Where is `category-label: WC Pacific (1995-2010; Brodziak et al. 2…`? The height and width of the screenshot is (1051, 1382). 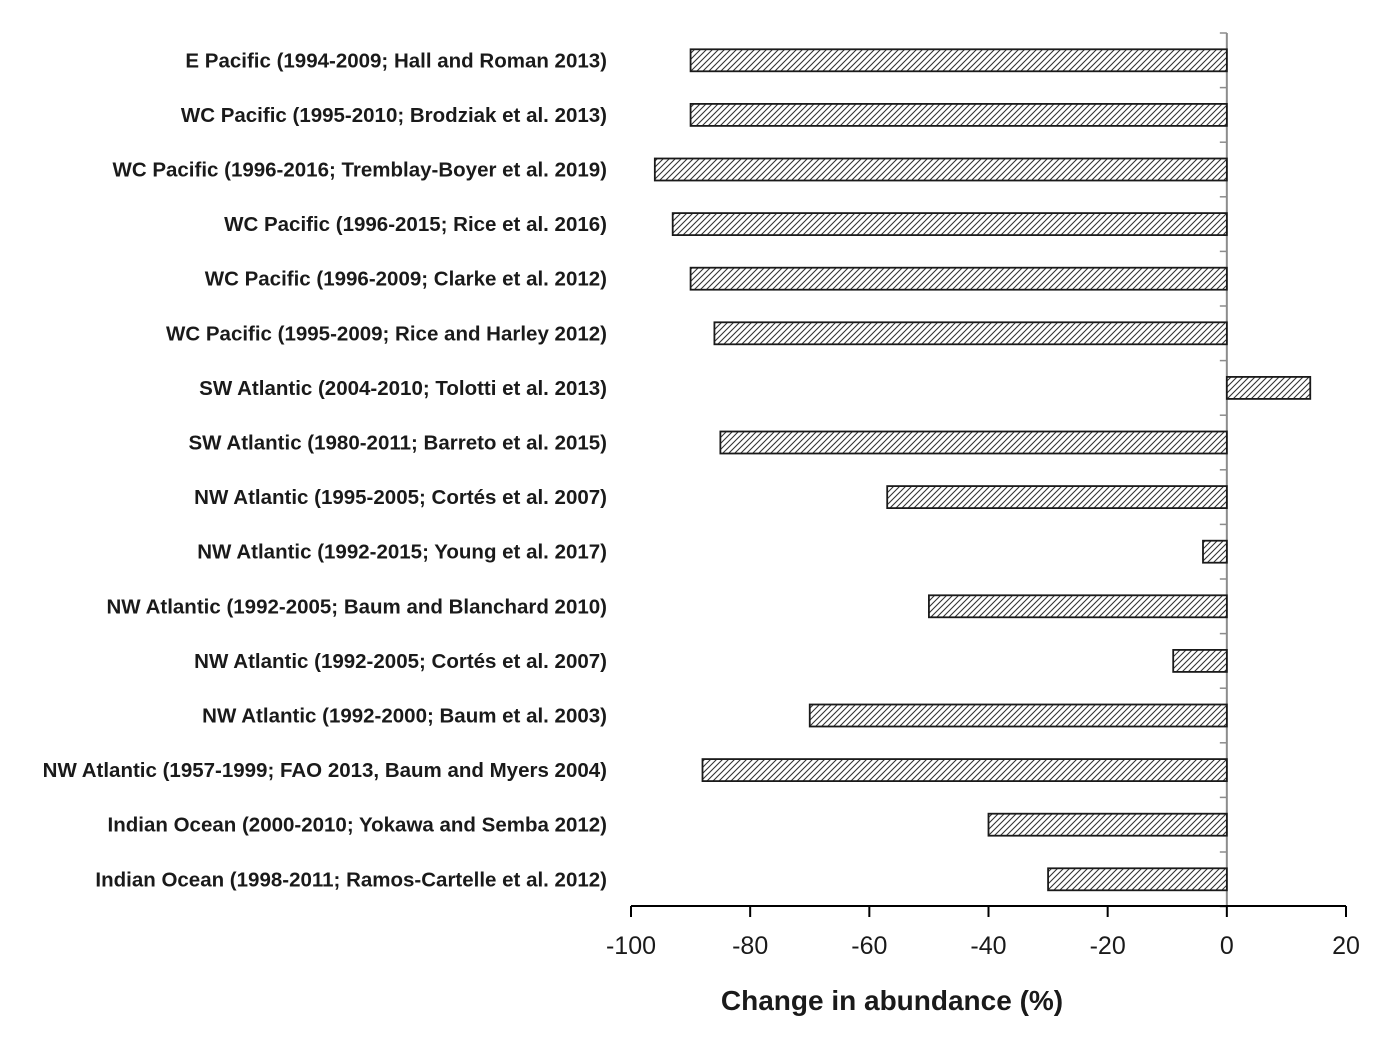
category-label: WC Pacific (1995-2010; Brodziak et al. 2… is located at coordinates (394, 115).